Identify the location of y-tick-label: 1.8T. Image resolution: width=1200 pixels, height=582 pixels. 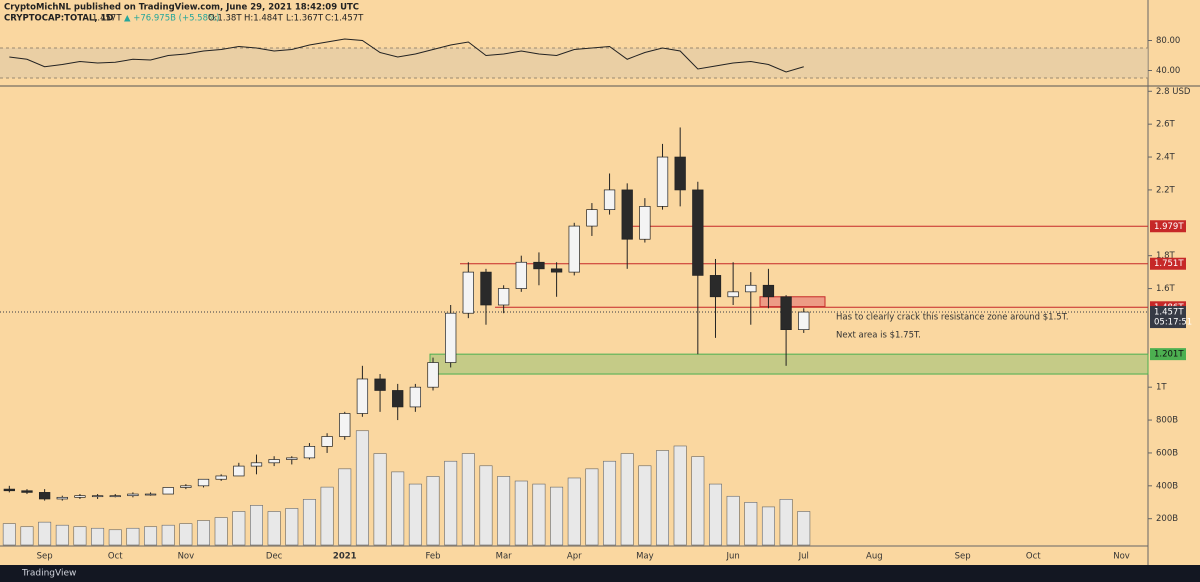
(1166, 256).